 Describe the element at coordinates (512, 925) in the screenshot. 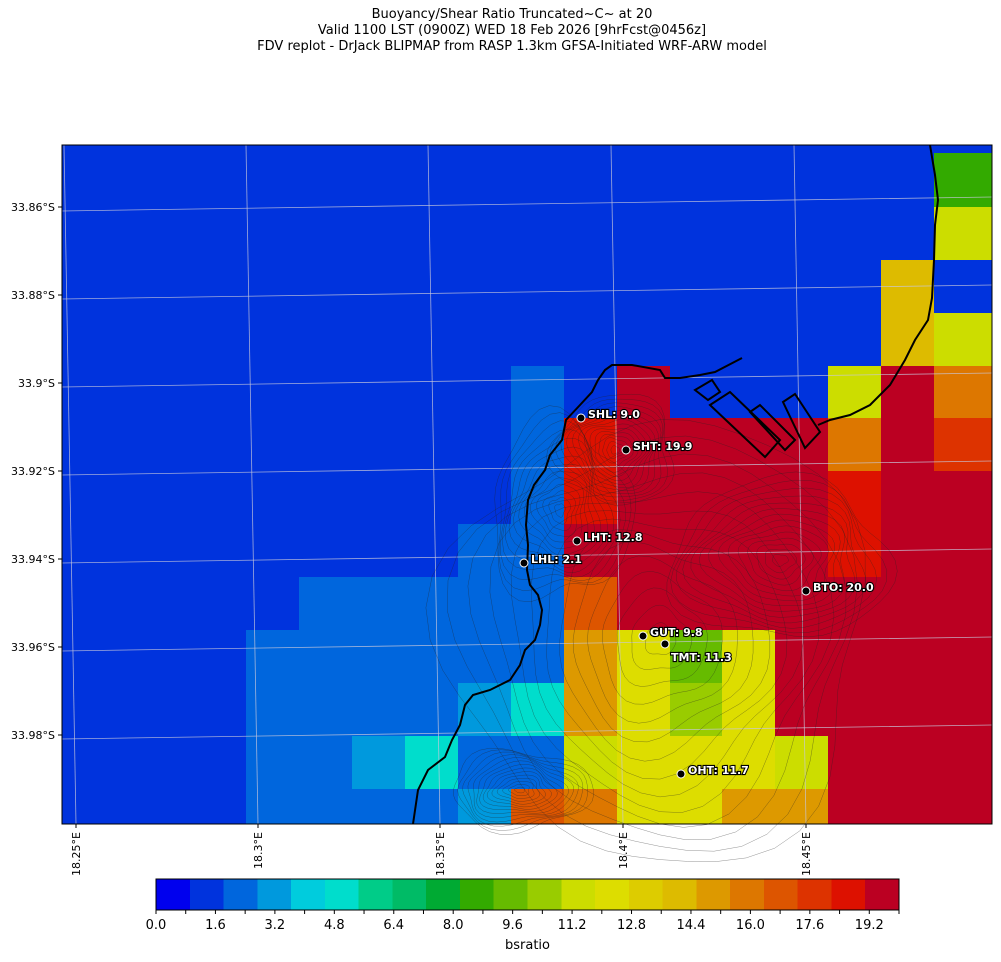

I see `colorbar-tick-label: 9.6` at that location.